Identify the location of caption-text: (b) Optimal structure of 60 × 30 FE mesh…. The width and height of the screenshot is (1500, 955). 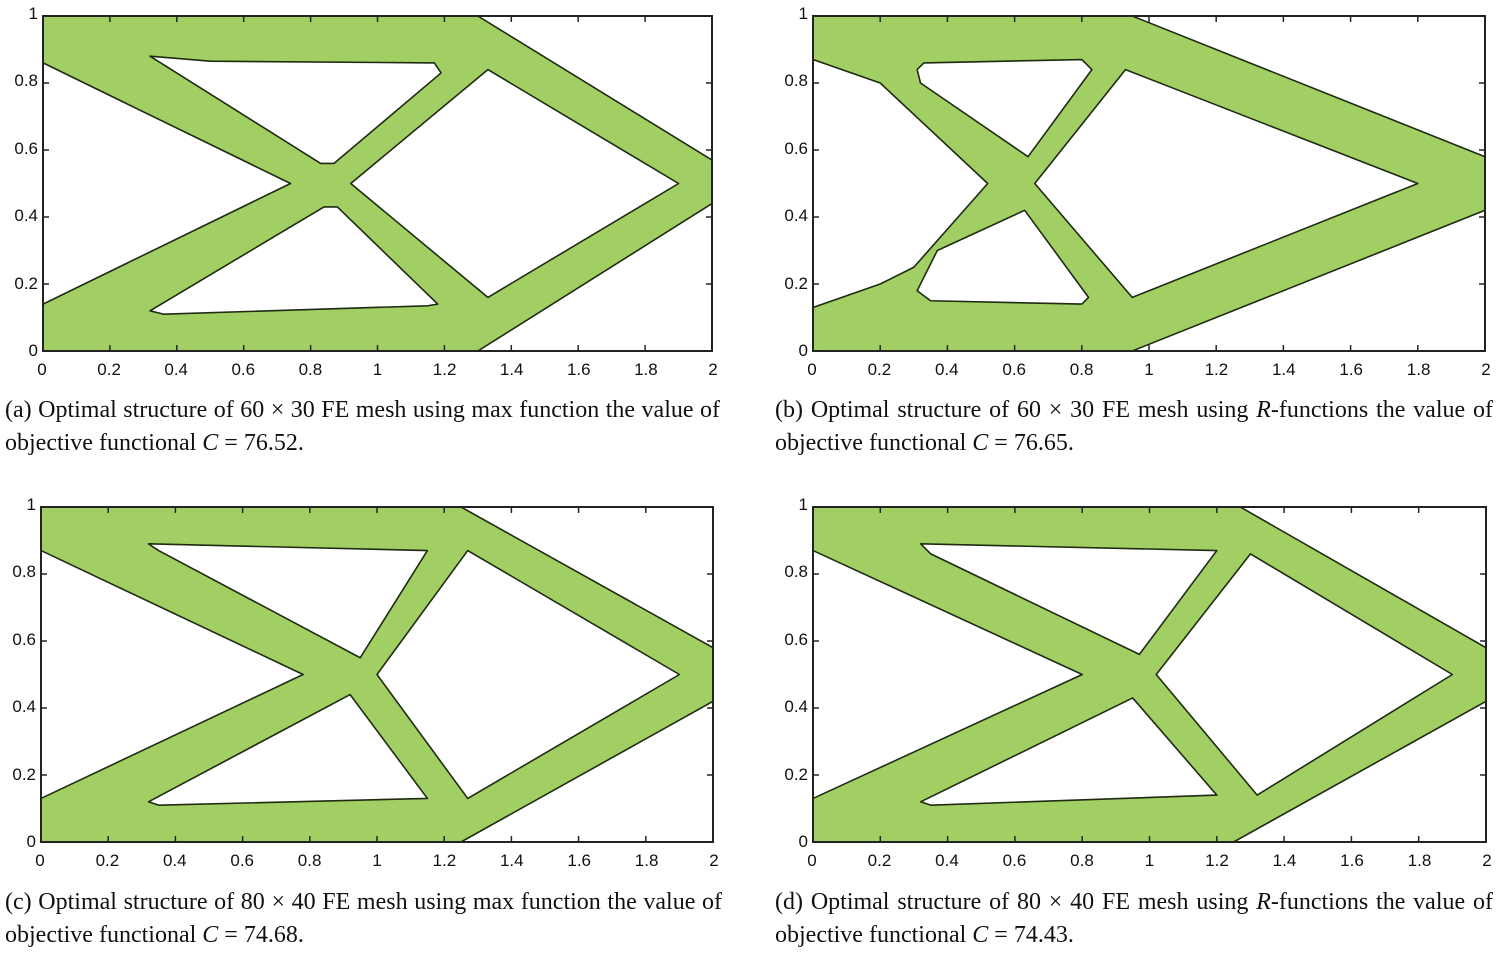
(1016, 410).